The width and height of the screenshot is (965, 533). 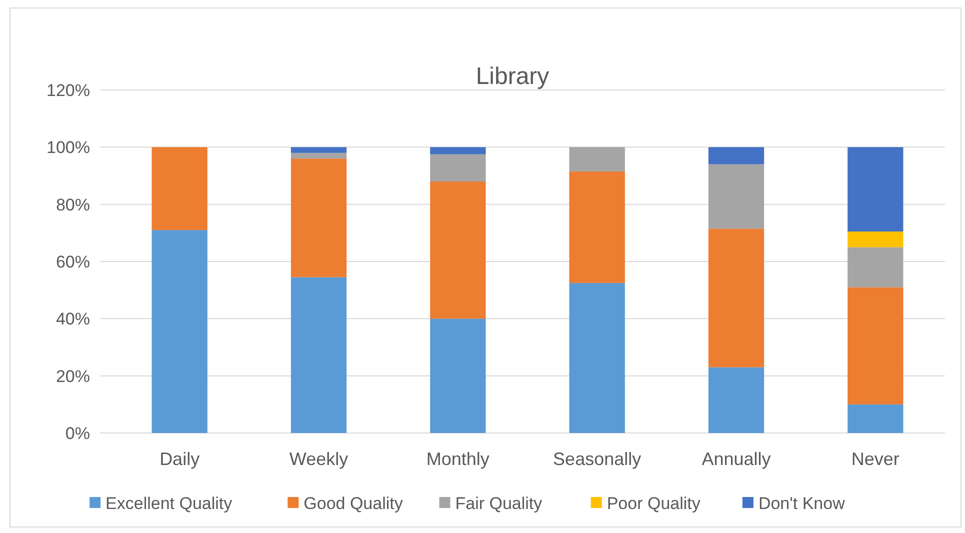 What do you see at coordinates (68, 148) in the screenshot?
I see `y-tick-label: 100%` at bounding box center [68, 148].